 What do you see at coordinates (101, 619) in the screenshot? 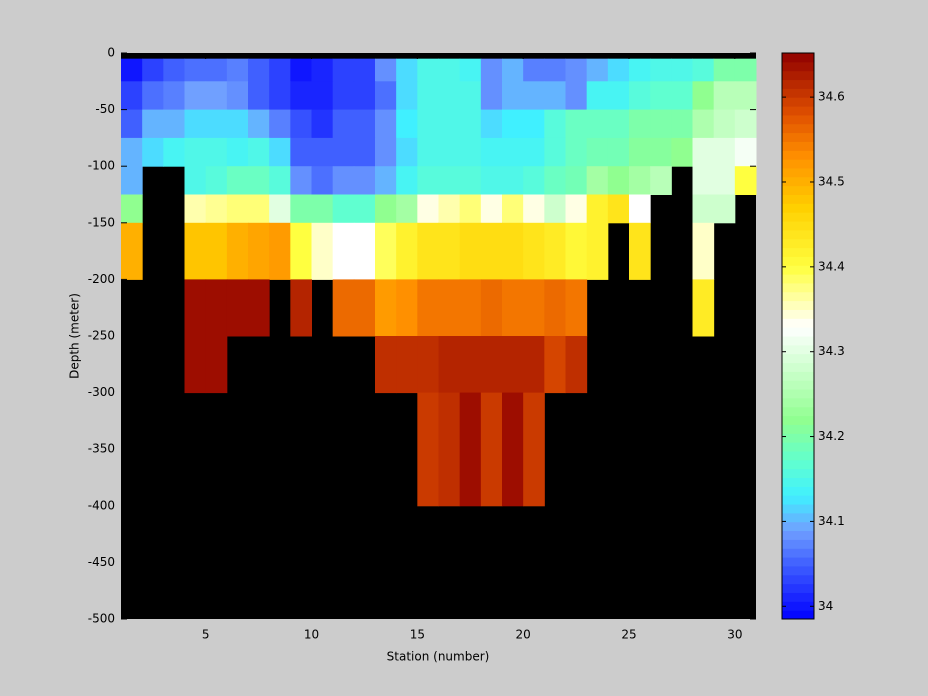
I see `y-tick-label: -500` at bounding box center [101, 619].